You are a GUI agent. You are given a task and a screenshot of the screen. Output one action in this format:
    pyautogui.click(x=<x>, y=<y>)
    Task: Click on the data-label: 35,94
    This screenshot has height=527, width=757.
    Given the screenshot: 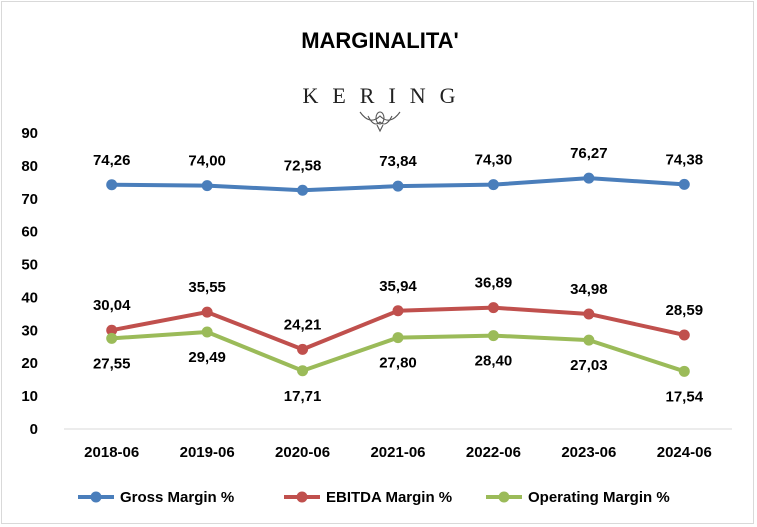 What is the action you would take?
    pyautogui.click(x=398, y=286)
    